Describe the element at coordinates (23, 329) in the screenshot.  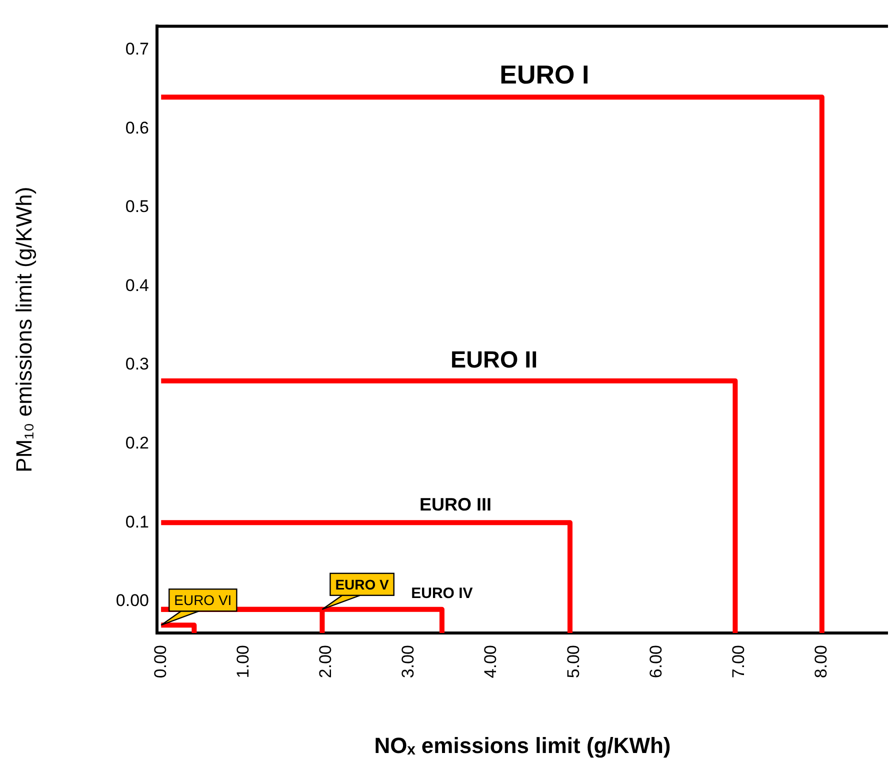
I see `y-axis-title: PM₁₀ emissions limit (g/KWh)` at that location.